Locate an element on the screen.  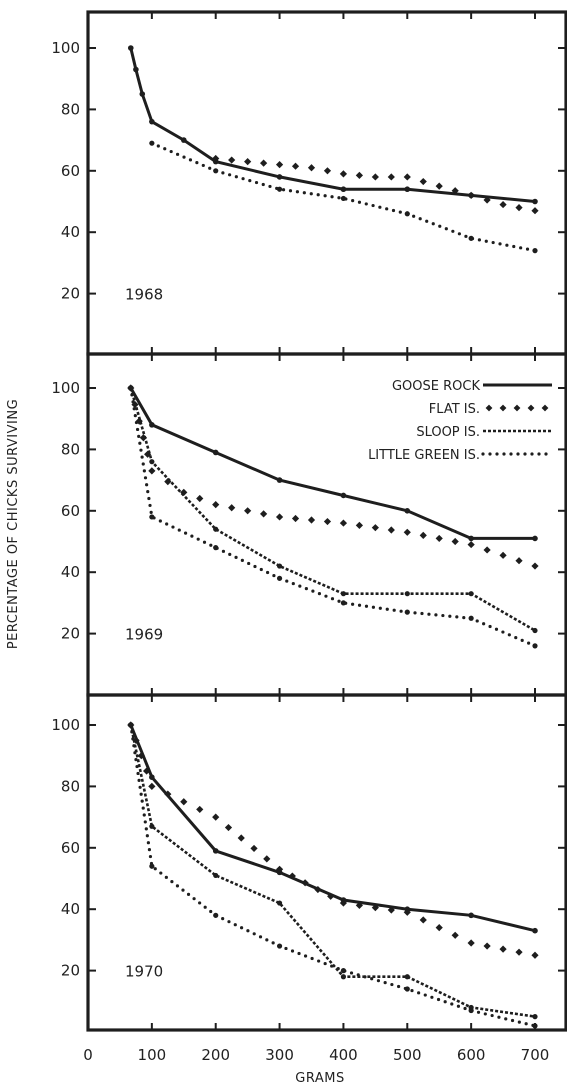
x-axis-label: GRAMS is located at coordinates (319, 1078).